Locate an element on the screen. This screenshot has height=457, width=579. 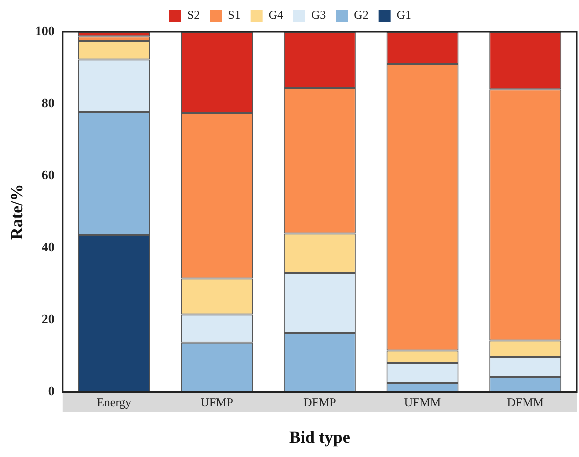
x-tick-label: UFMP is located at coordinates (217, 403).